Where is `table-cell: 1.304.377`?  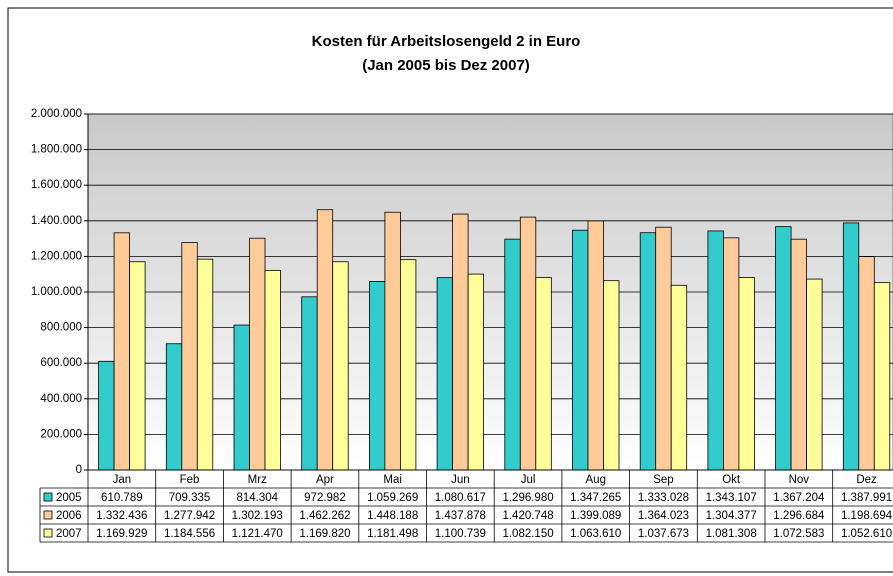
table-cell: 1.304.377 is located at coordinates (731, 516).